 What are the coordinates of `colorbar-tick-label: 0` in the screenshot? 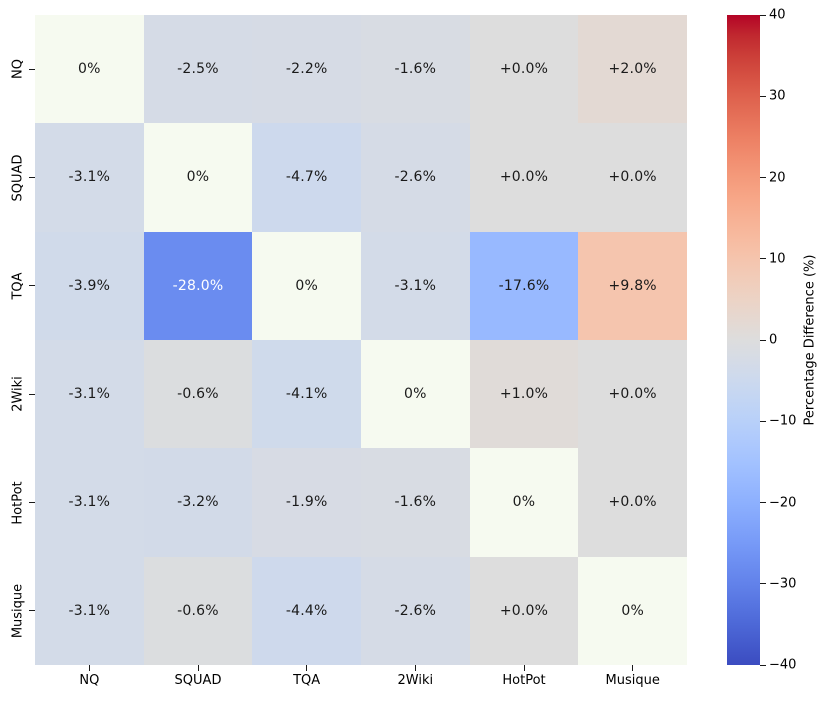 It's located at (773, 340).